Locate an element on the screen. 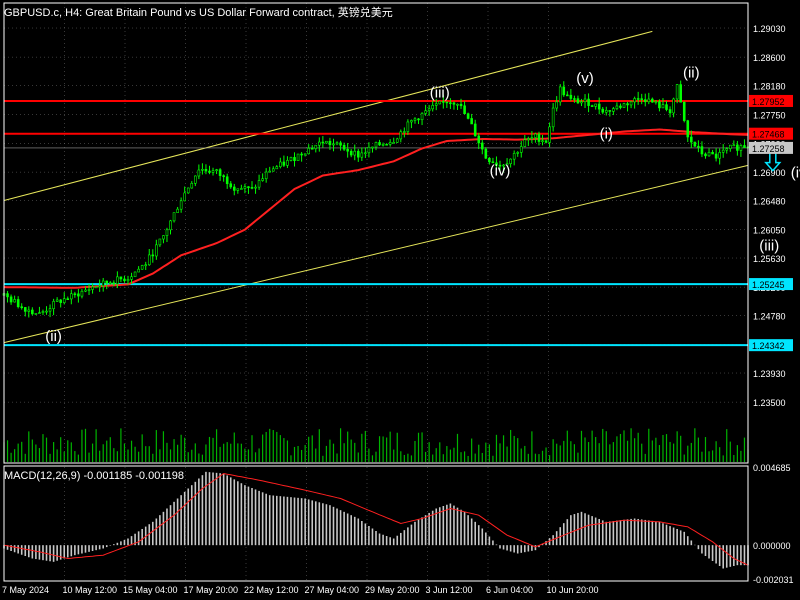 Image resolution: width=800 pixels, height=600 pixels. resistance-price-tag is located at coordinates (771, 133).